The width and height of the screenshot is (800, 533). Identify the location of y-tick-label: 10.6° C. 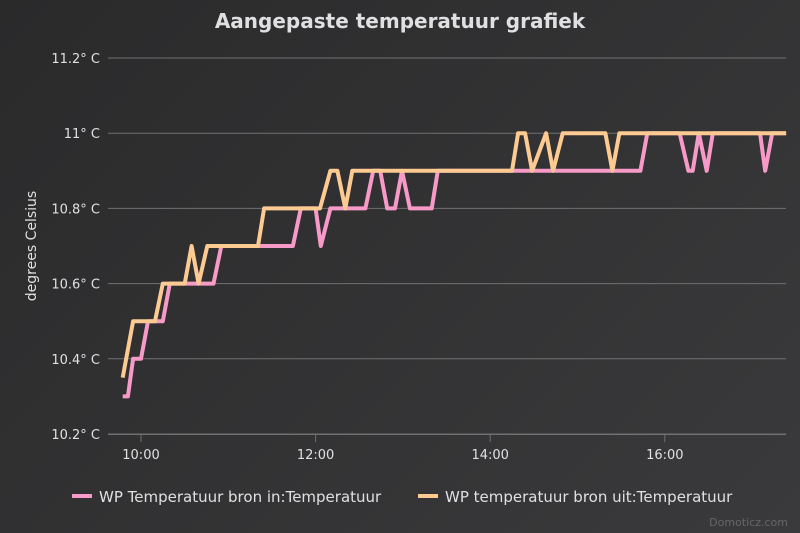
(75, 285).